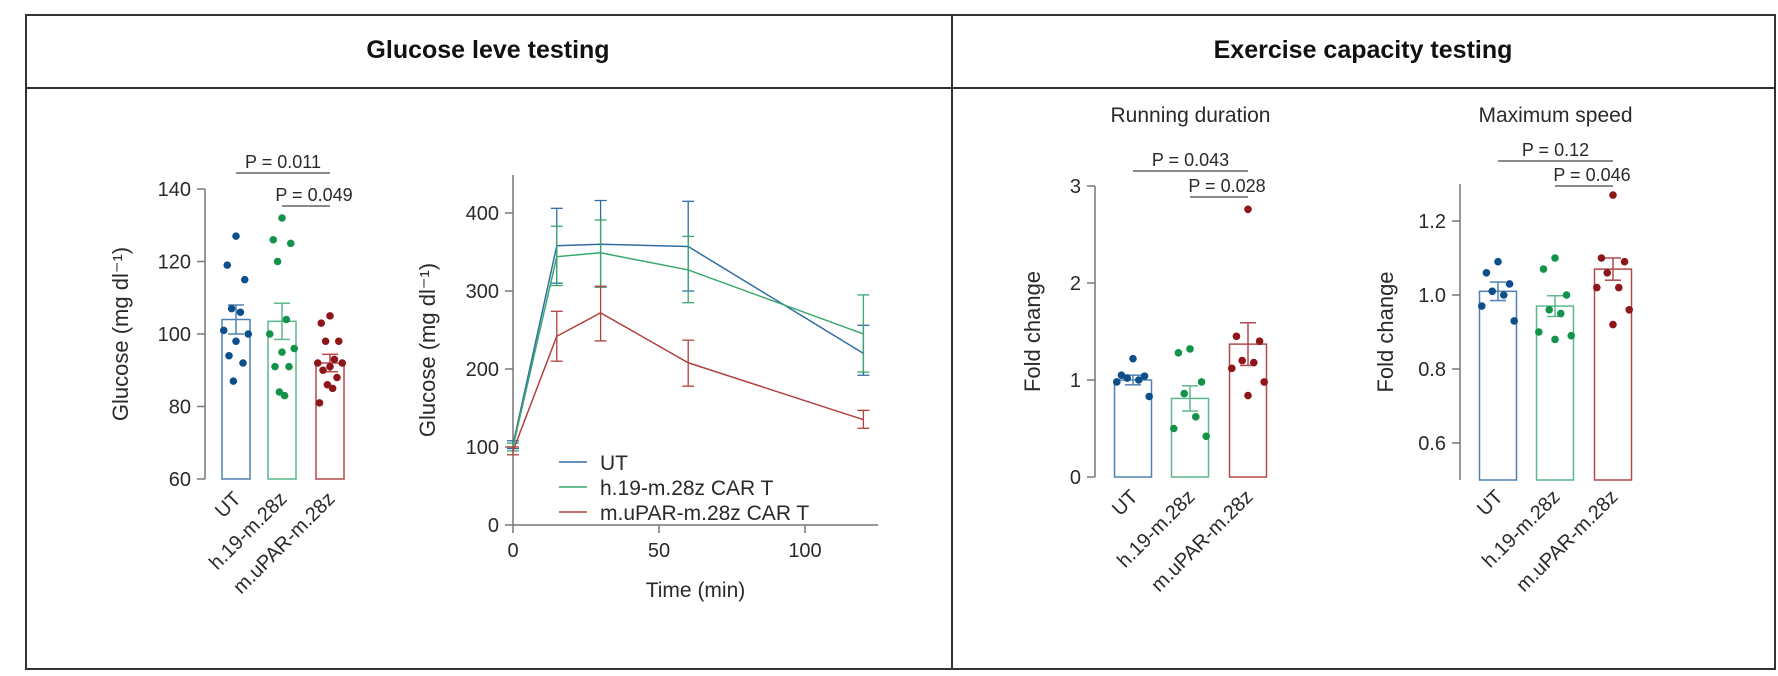 This screenshot has width=1778, height=676. I want to click on chart-title: Maximum speed, so click(1555, 115).